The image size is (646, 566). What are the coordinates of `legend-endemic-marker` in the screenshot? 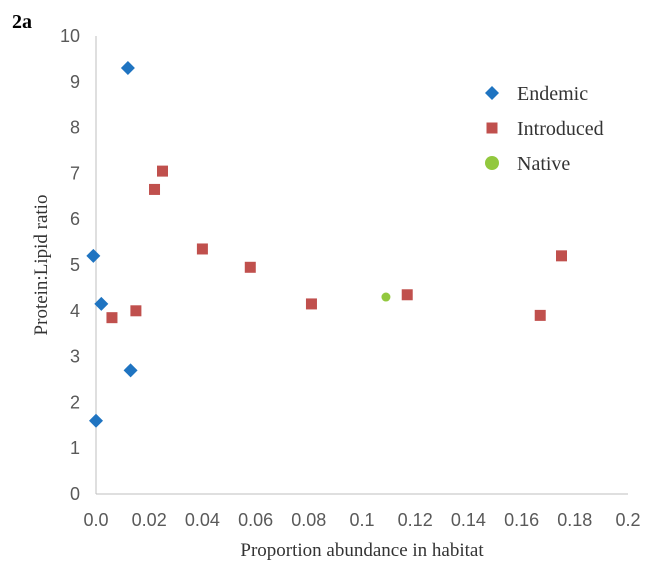 It's located at (492, 93).